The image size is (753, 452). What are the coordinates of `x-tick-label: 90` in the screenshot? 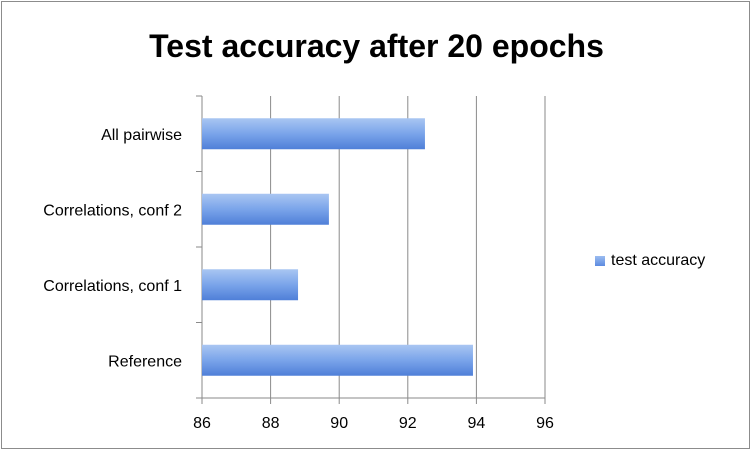 It's located at (339, 423).